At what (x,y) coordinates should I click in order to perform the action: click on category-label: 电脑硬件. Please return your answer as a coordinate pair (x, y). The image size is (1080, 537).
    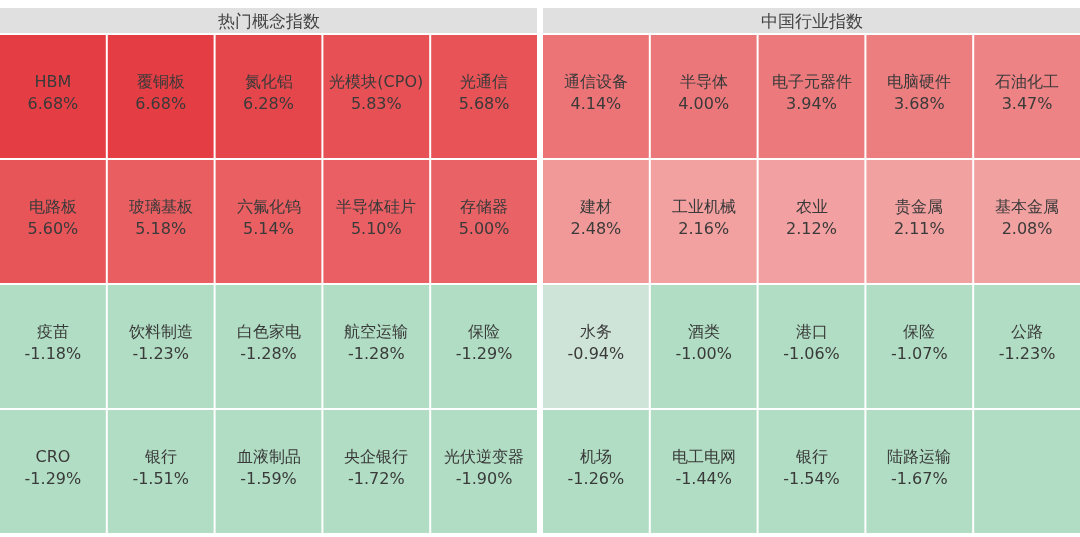
    Looking at the image, I should click on (919, 81).